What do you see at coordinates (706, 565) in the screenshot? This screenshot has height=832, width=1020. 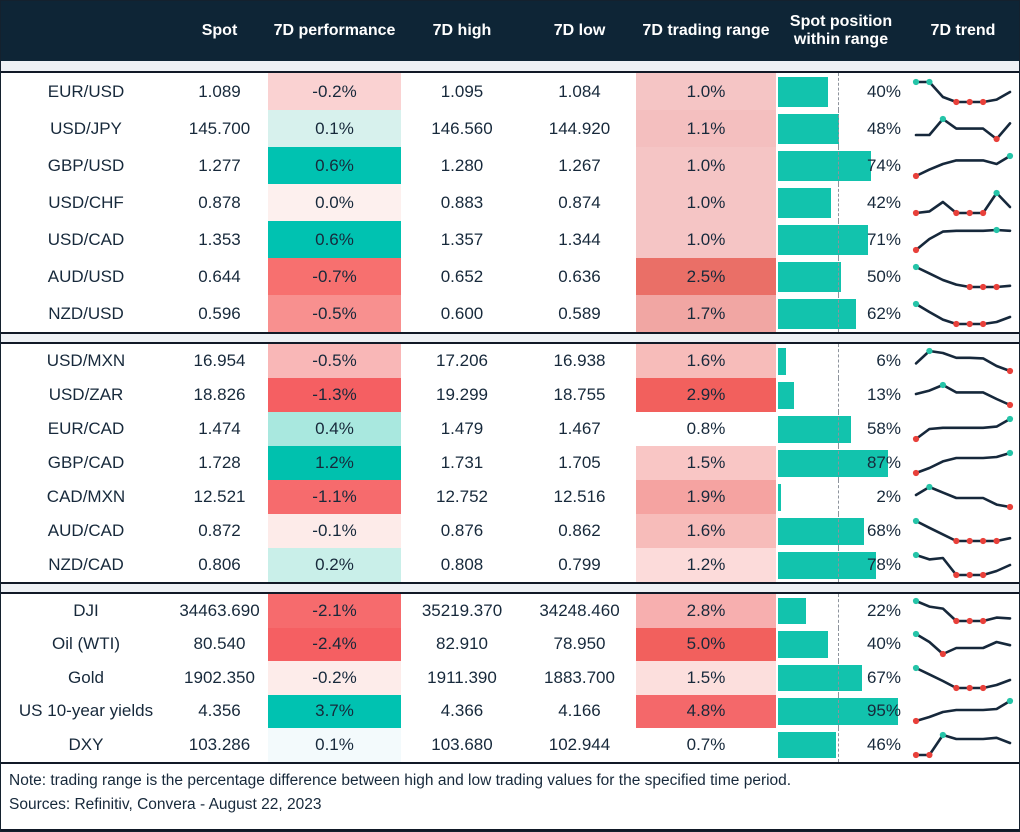 I see `trading-range-cell: 1.2%` at bounding box center [706, 565].